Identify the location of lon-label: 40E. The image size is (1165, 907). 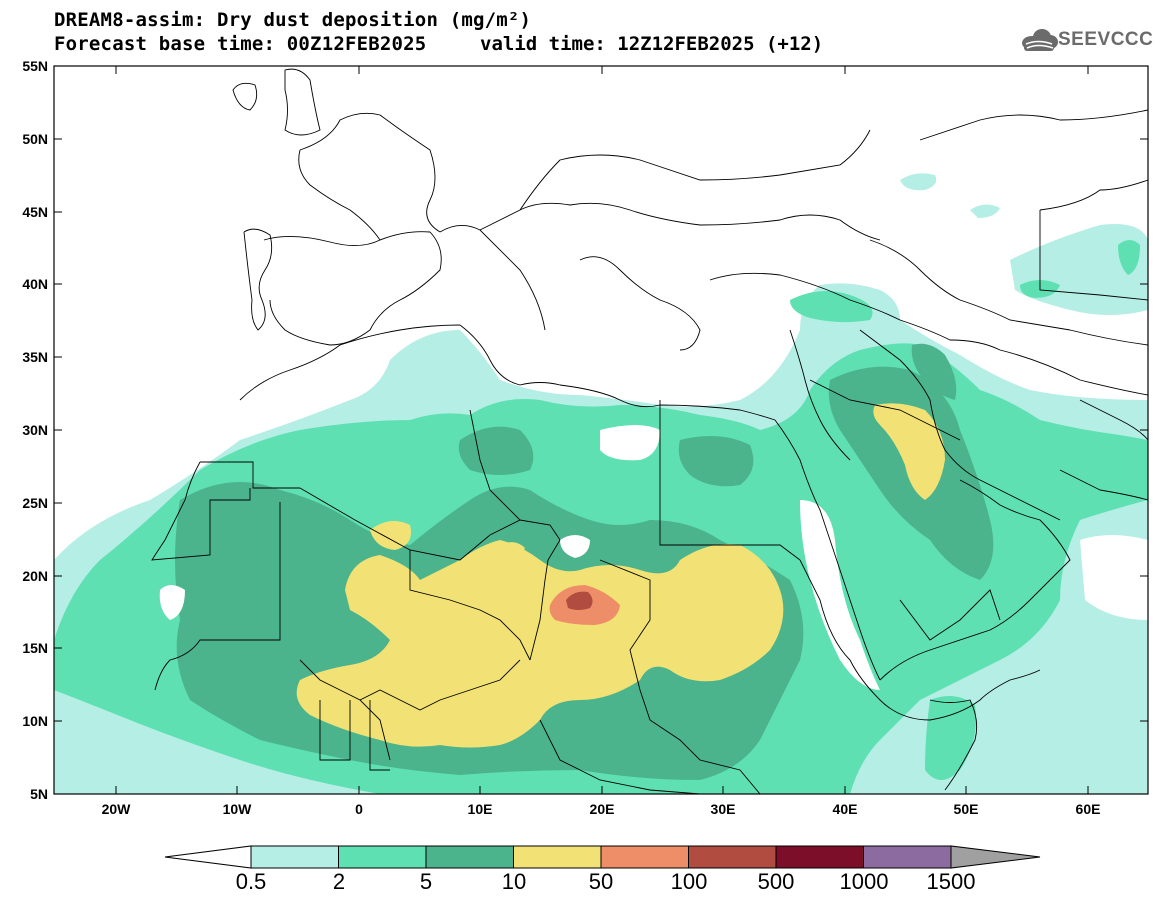
(845, 809).